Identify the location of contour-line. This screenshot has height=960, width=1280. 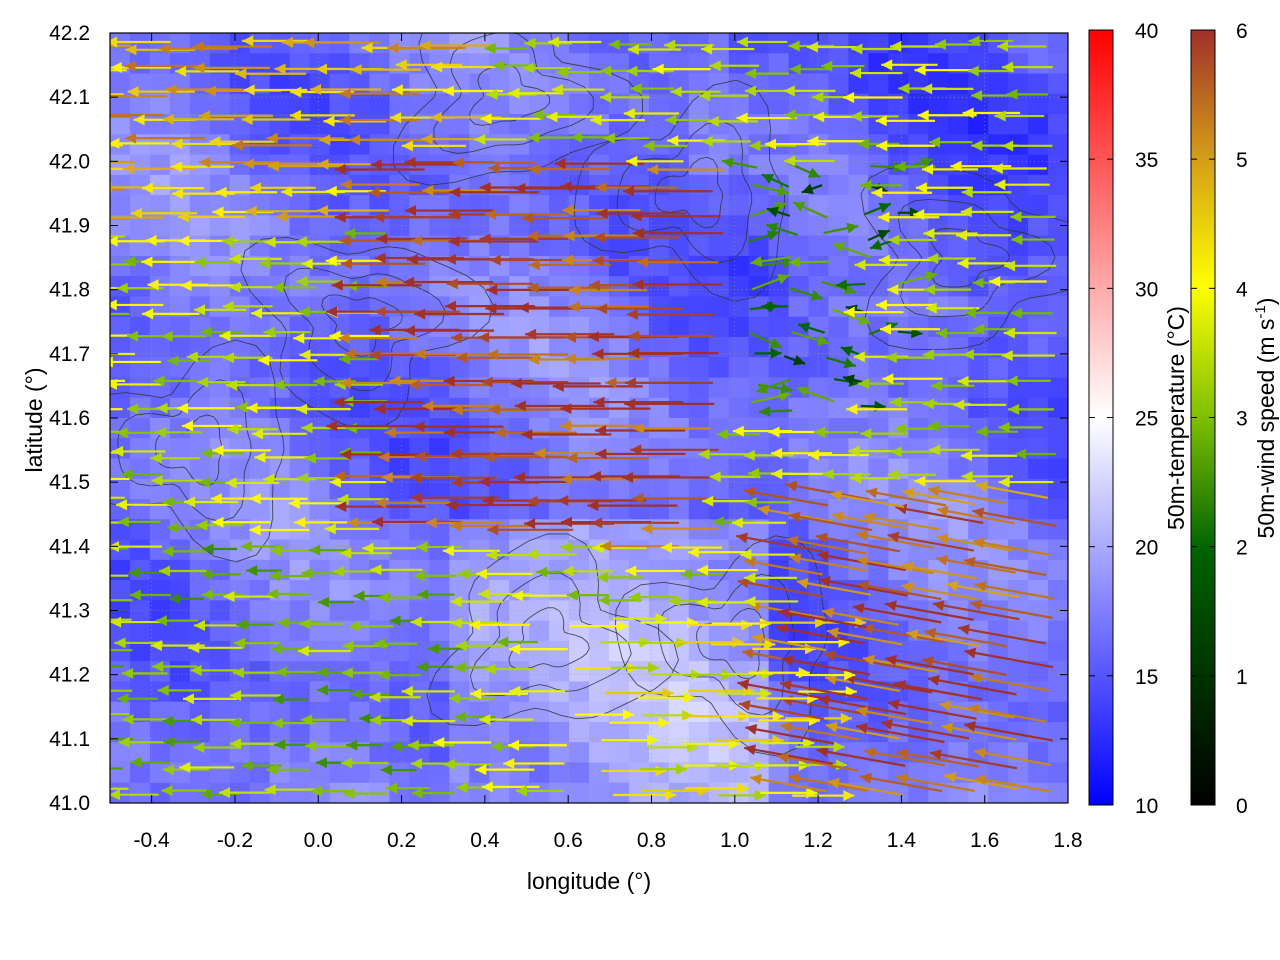
(964, 258).